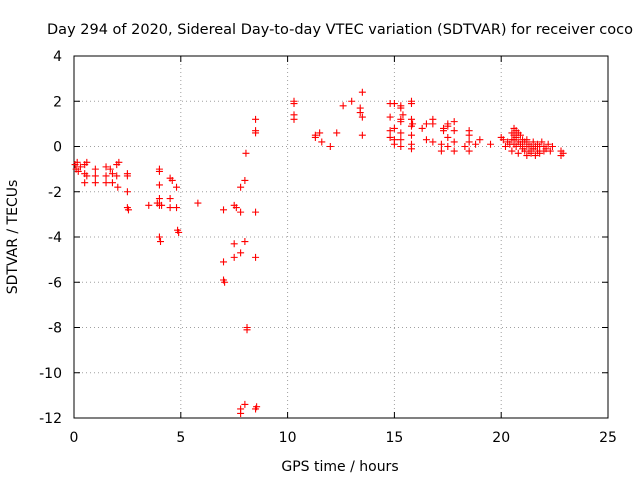 The width and height of the screenshot is (640, 480). I want to click on x-axis-label: GPS time / hours, so click(339, 467).